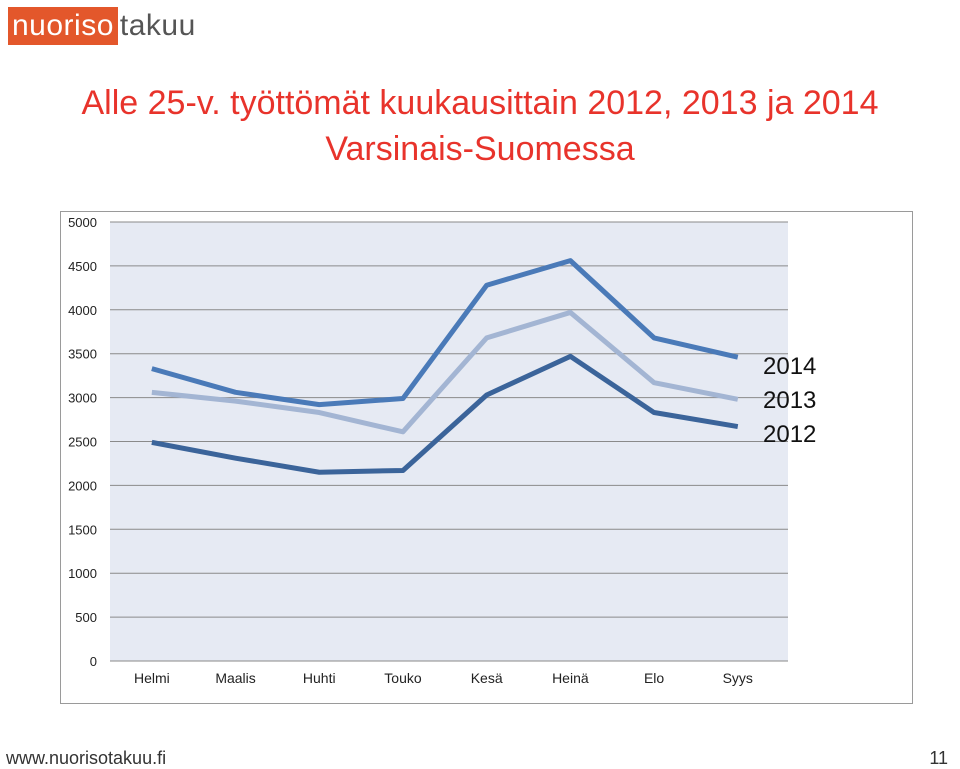 The width and height of the screenshot is (960, 769). What do you see at coordinates (86, 617) in the screenshot?
I see `y-tick-label: 500` at bounding box center [86, 617].